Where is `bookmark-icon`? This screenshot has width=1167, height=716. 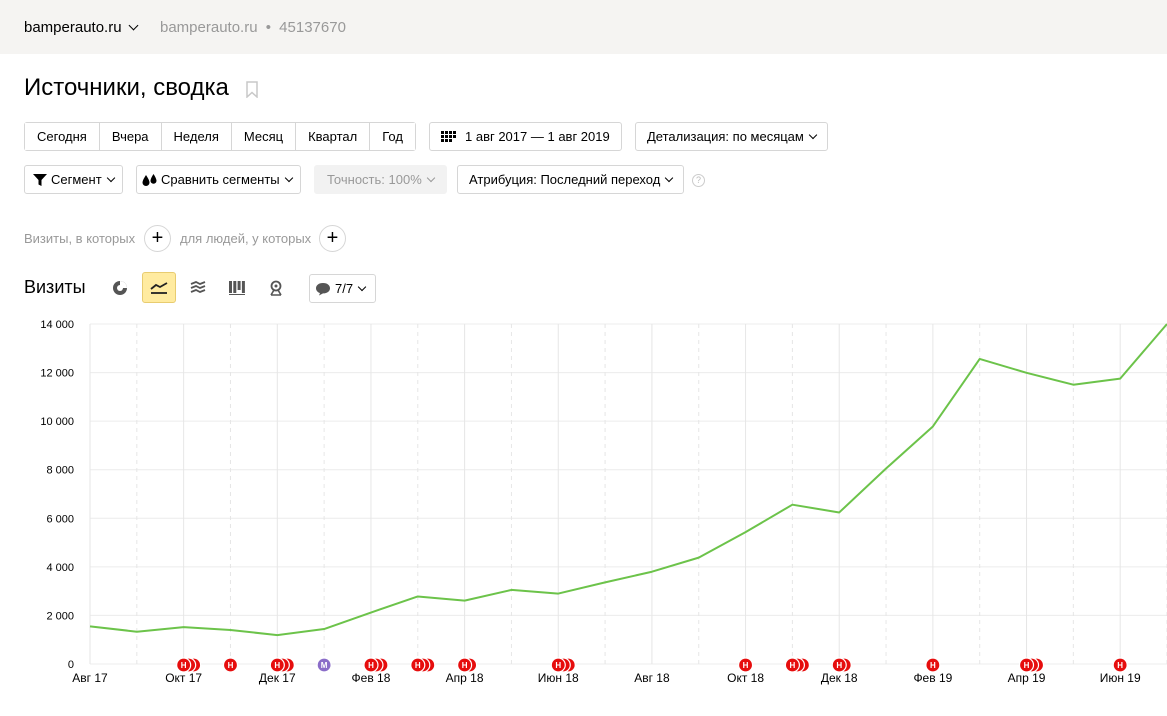 bookmark-icon is located at coordinates (252, 89).